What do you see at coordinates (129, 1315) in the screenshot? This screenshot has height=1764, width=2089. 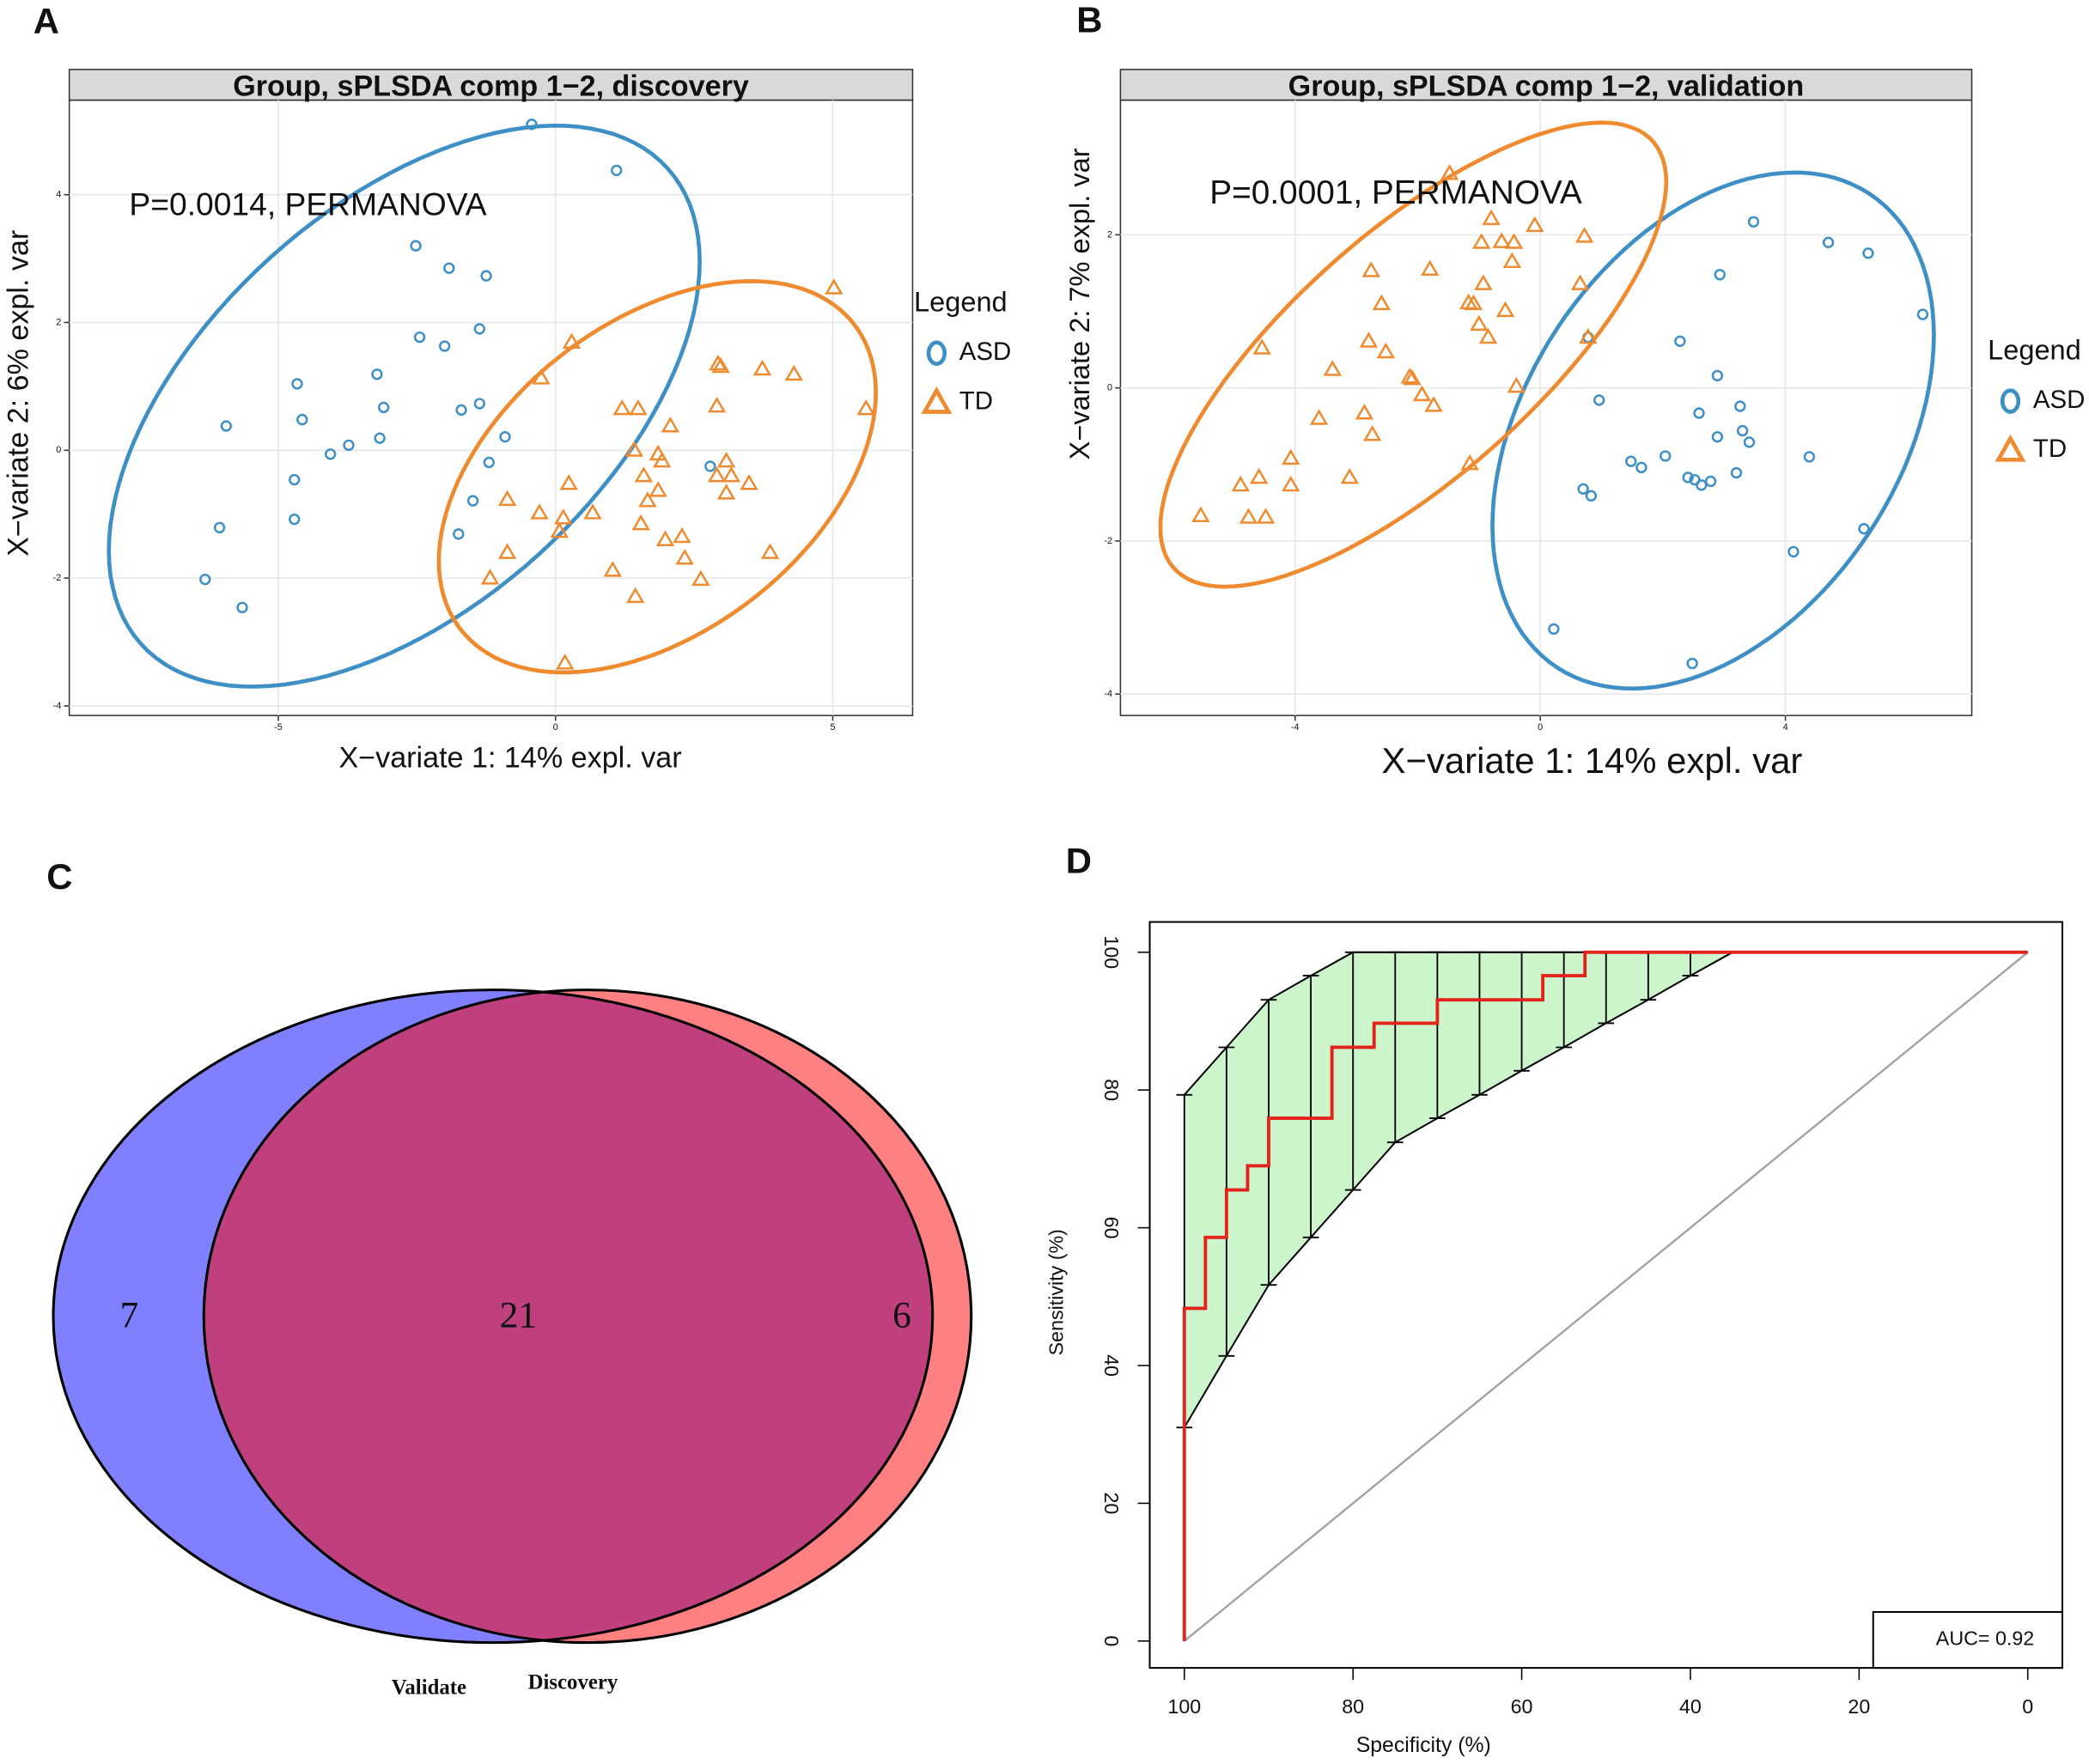 I see `set-value: 7` at bounding box center [129, 1315].